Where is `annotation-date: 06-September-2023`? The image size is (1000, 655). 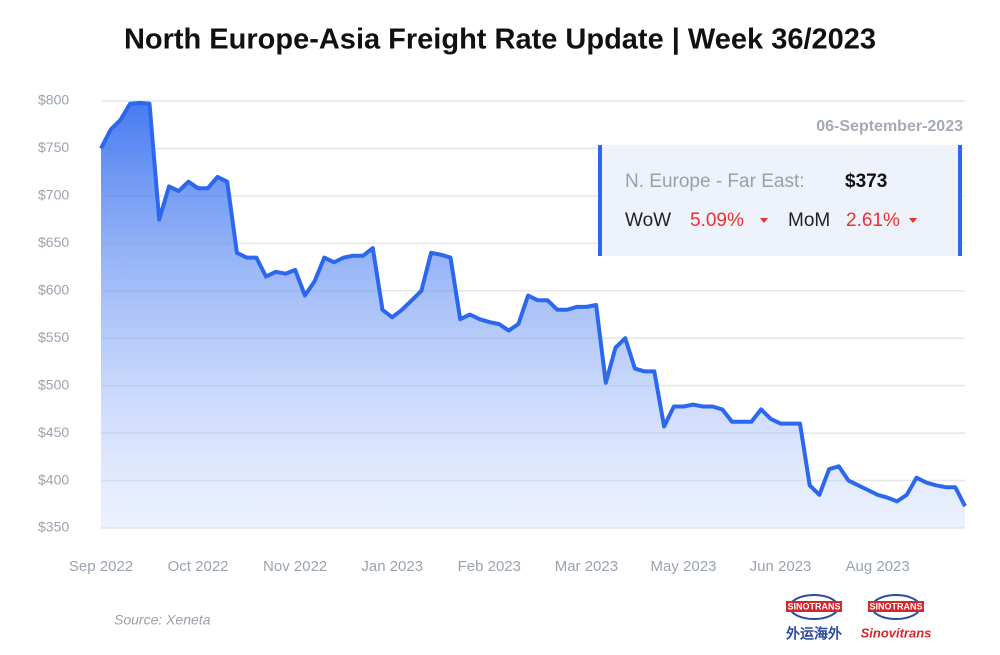
annotation-date: 06-September-2023 is located at coordinates (889, 126).